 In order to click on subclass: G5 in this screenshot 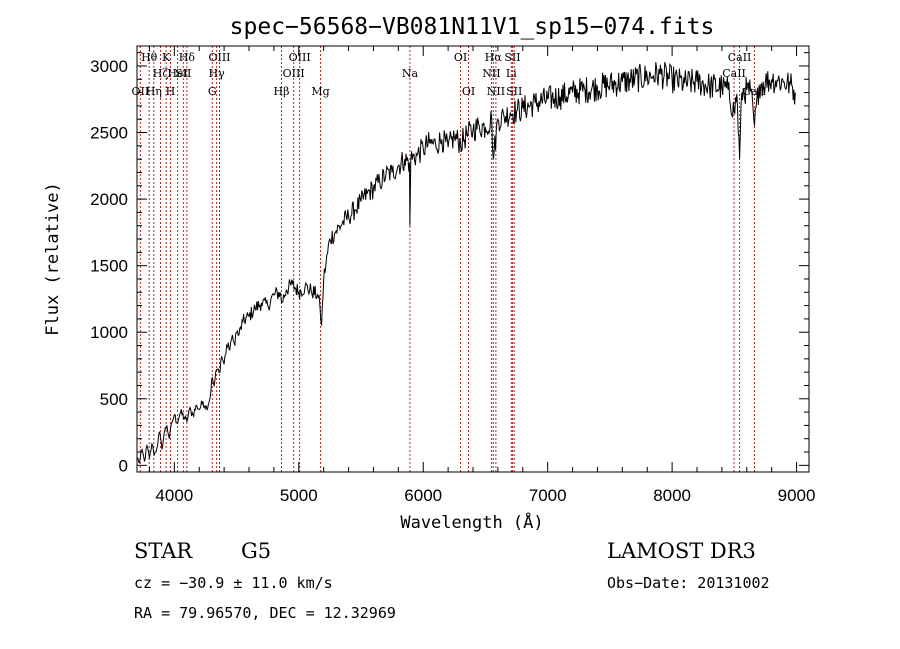, I will do `click(256, 551)`.